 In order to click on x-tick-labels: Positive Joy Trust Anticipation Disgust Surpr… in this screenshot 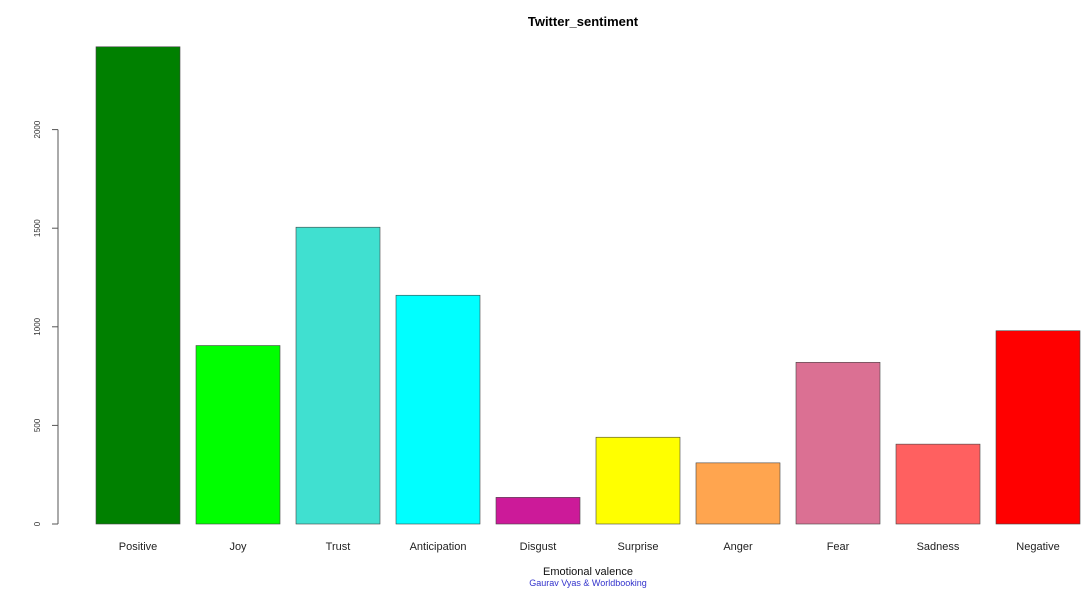, I will do `click(589, 547)`.